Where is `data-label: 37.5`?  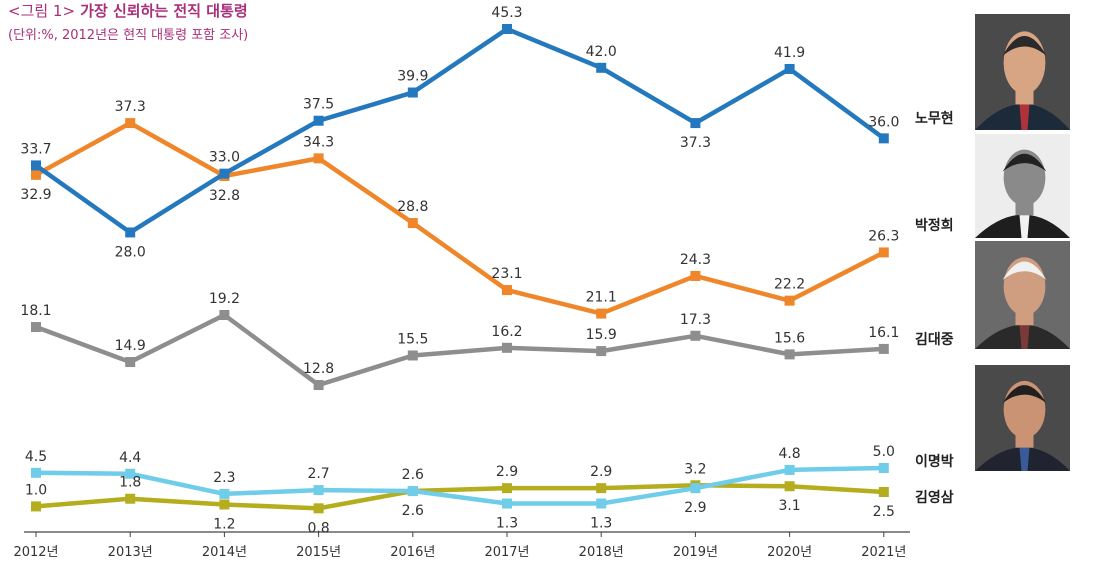 data-label: 37.5 is located at coordinates (318, 105).